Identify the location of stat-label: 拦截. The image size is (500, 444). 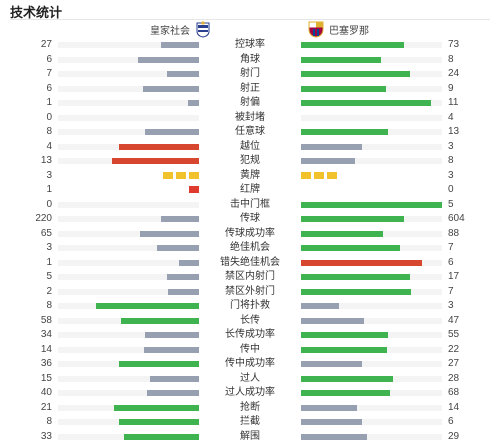
(250, 422).